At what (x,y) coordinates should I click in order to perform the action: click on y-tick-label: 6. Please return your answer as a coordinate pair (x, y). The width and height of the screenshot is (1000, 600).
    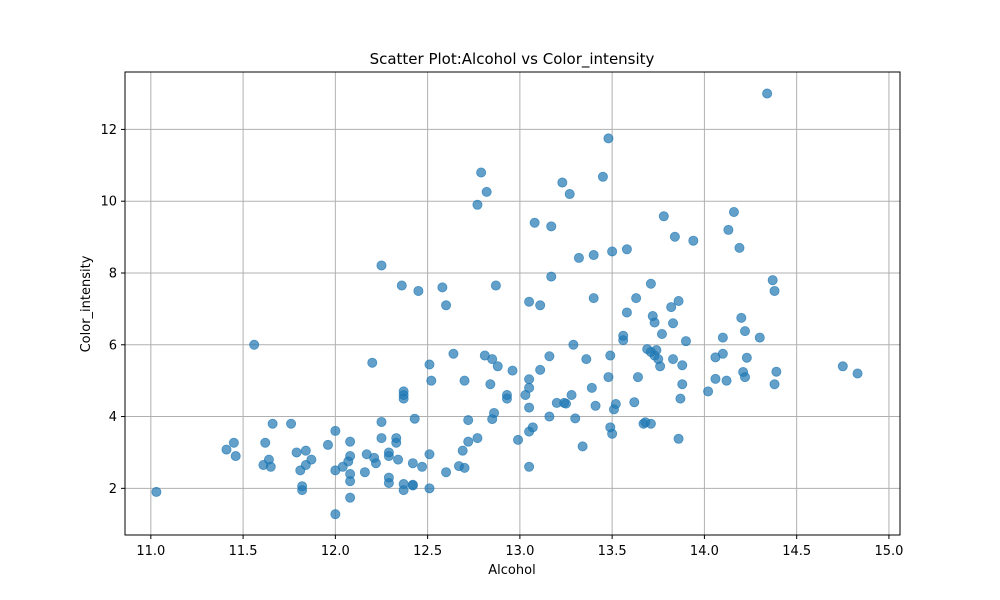
    Looking at the image, I should click on (113, 345).